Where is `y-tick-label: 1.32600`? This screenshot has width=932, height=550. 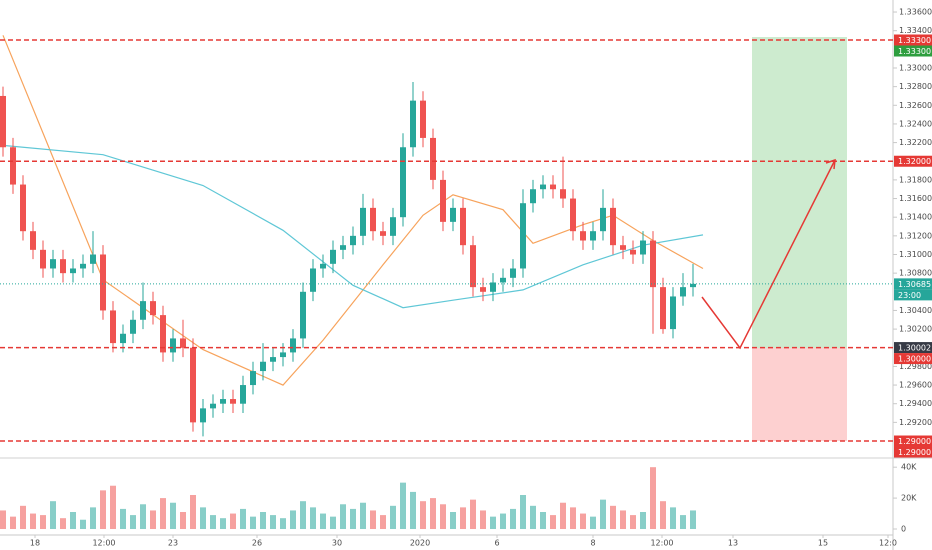 y-tick-label: 1.32600 is located at coordinates (915, 105).